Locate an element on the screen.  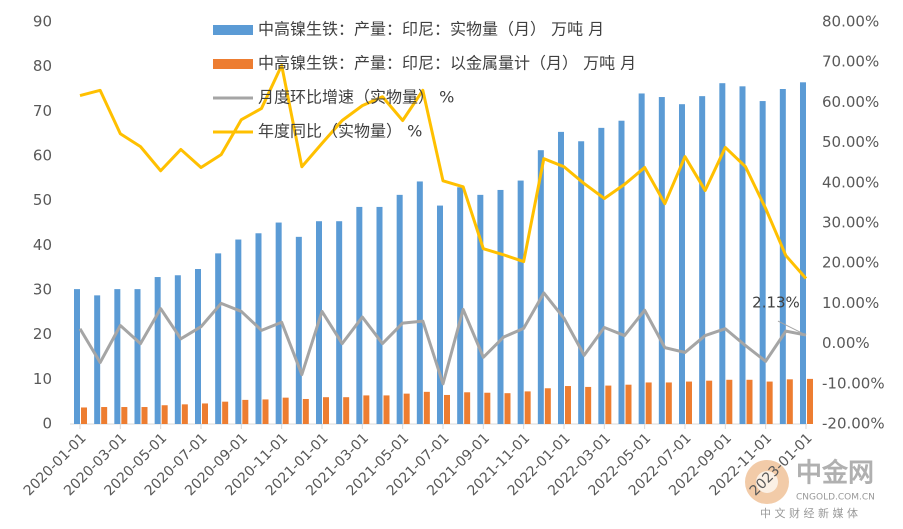
site: CNGOLD.COM.CN is located at coordinates (835, 498).